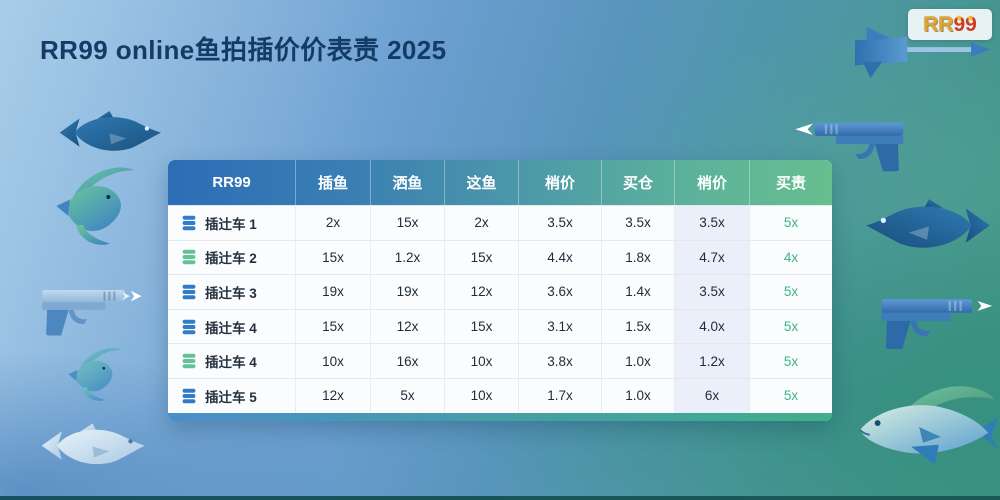 This screenshot has height=500, width=1000. I want to click on green-fish-icon, so click(928, 425).